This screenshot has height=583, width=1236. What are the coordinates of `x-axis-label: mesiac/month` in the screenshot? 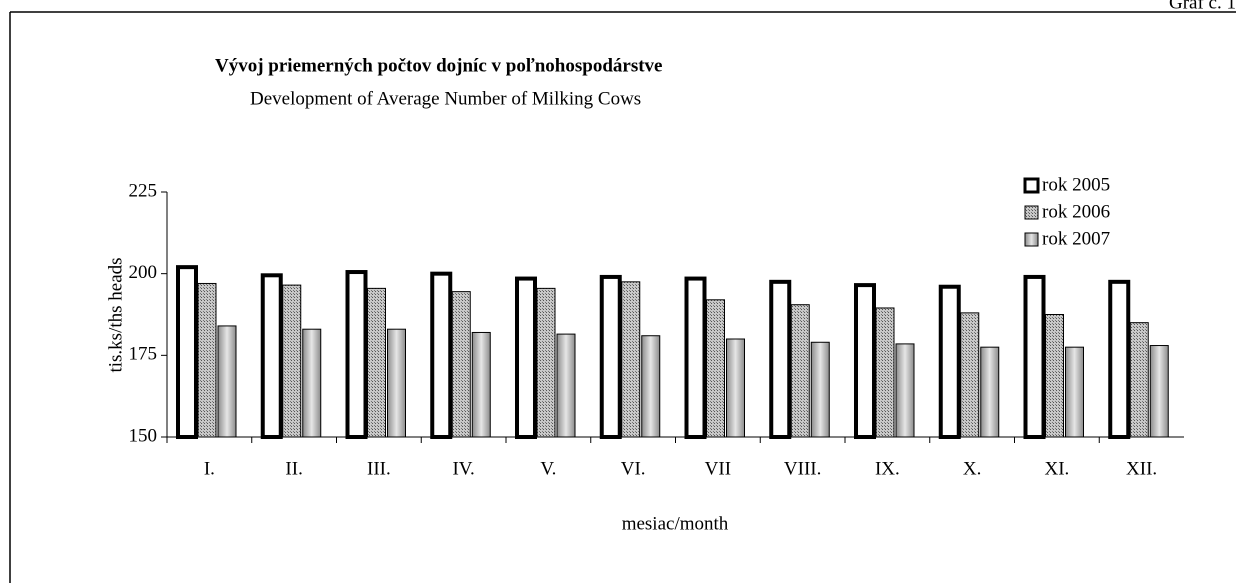 It's located at (675, 523).